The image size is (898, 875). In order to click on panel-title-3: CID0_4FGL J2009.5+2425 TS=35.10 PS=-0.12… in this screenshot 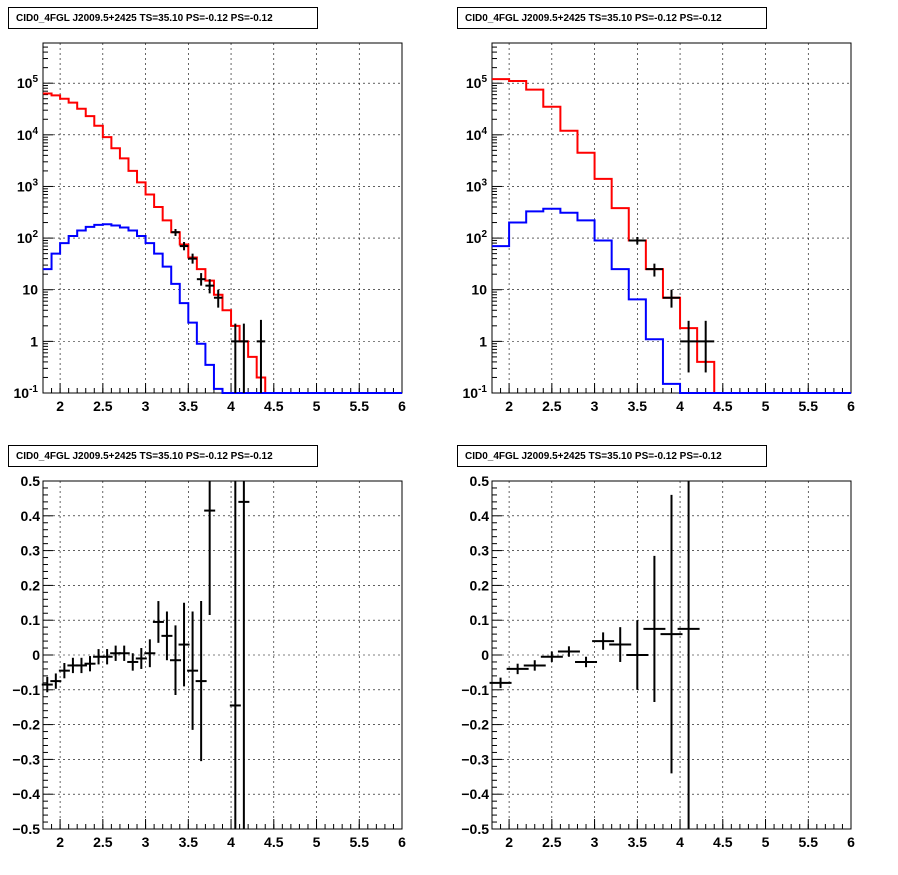, I will do `click(163, 456)`.